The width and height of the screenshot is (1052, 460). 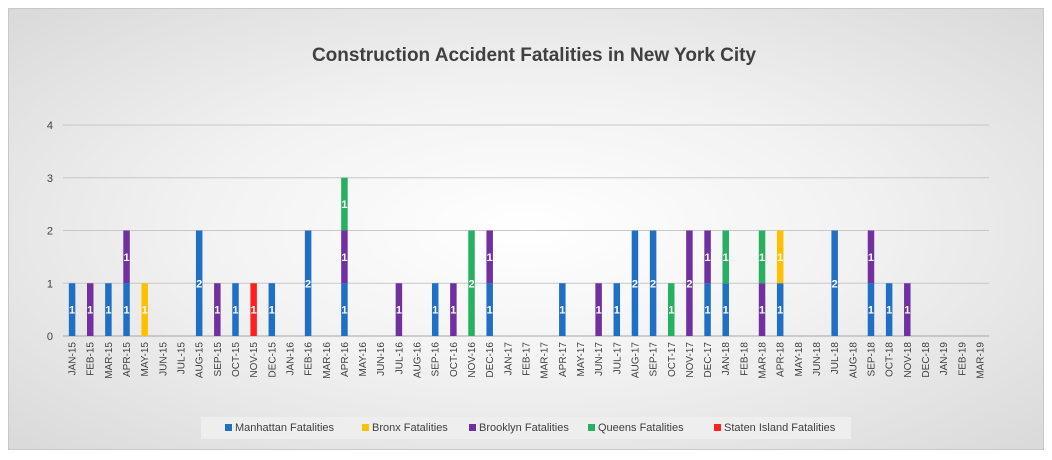 I want to click on x-tick-label: FEB-15, so click(x=91, y=359).